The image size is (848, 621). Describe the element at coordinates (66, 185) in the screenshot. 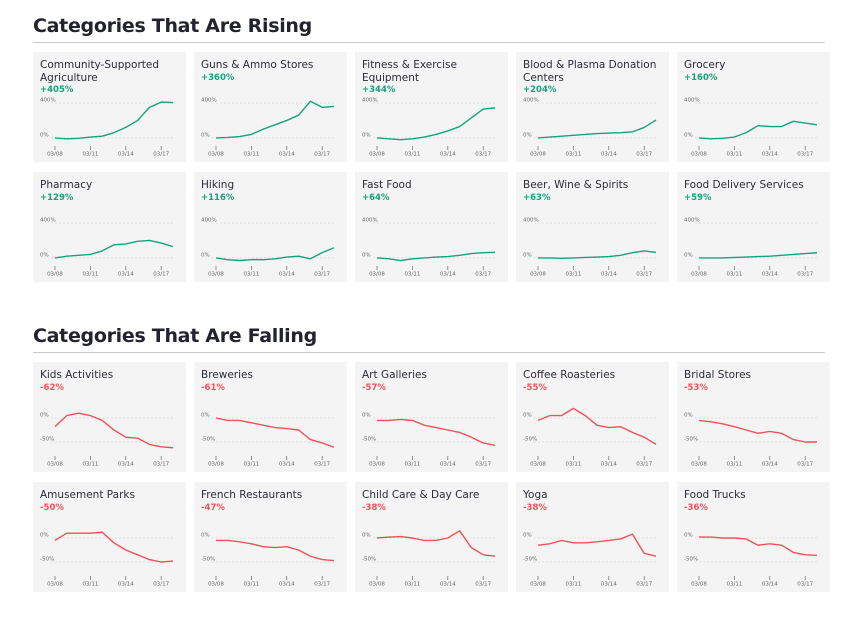

I see `chart-title: Pharmacy` at that location.